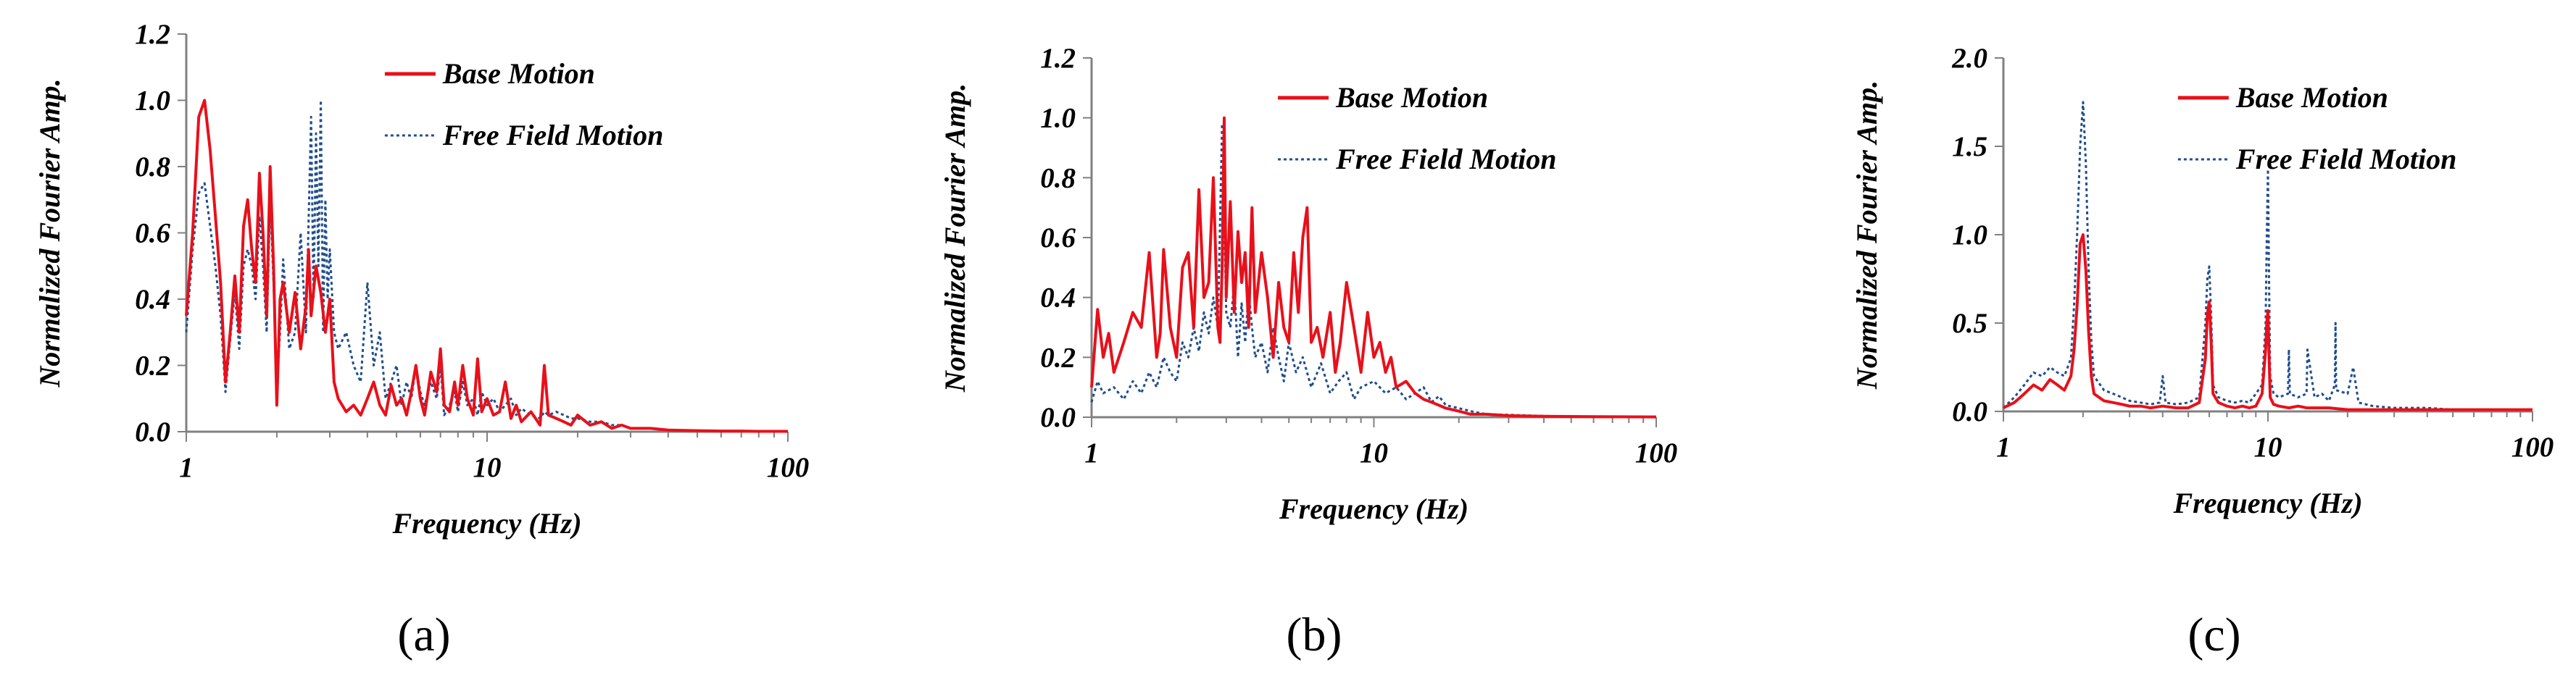 The width and height of the screenshot is (2576, 691). Describe the element at coordinates (1969, 58) in the screenshot. I see `y-tick-label: 2.0` at that location.